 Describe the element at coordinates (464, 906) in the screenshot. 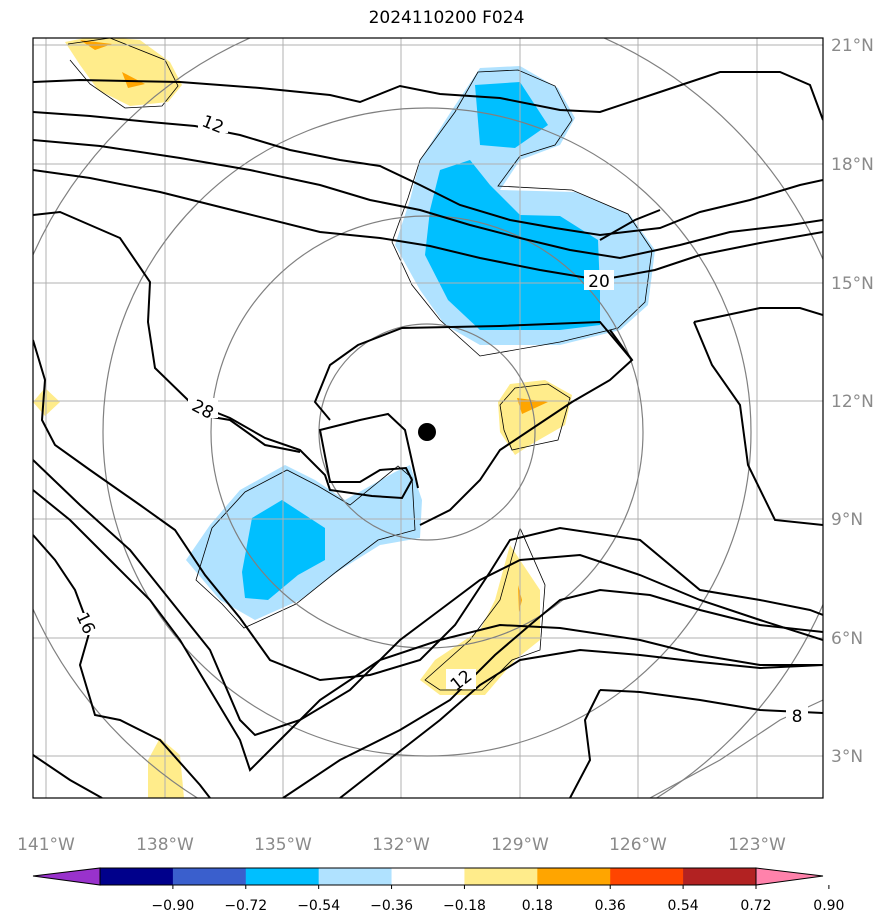

I see `colorbar-tick-label: −0.18` at that location.